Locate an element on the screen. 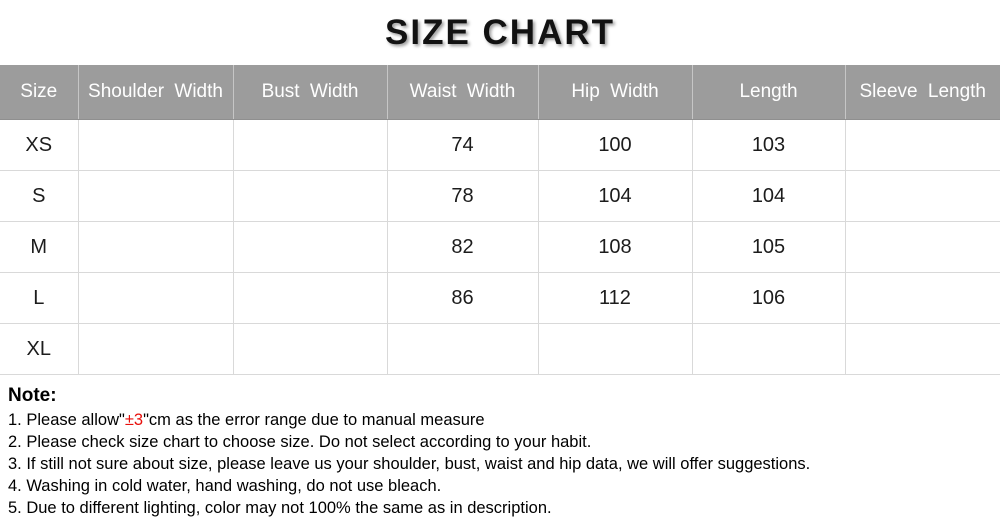 Image resolution: width=1000 pixels, height=522 pixels. table-row-xs: XS 74 100 103 is located at coordinates (500, 145).